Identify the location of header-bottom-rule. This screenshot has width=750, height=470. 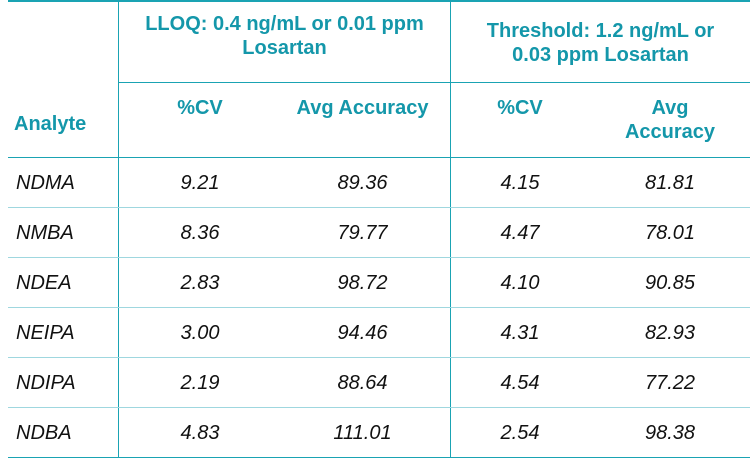
(379, 157).